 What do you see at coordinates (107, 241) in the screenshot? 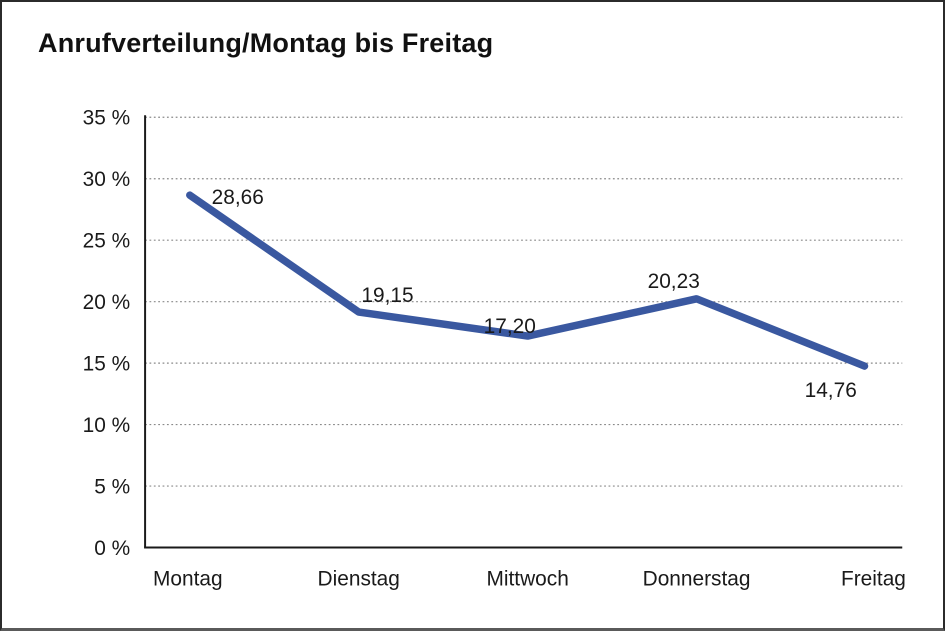
I see `y-tick-label: 25 %` at bounding box center [107, 241].